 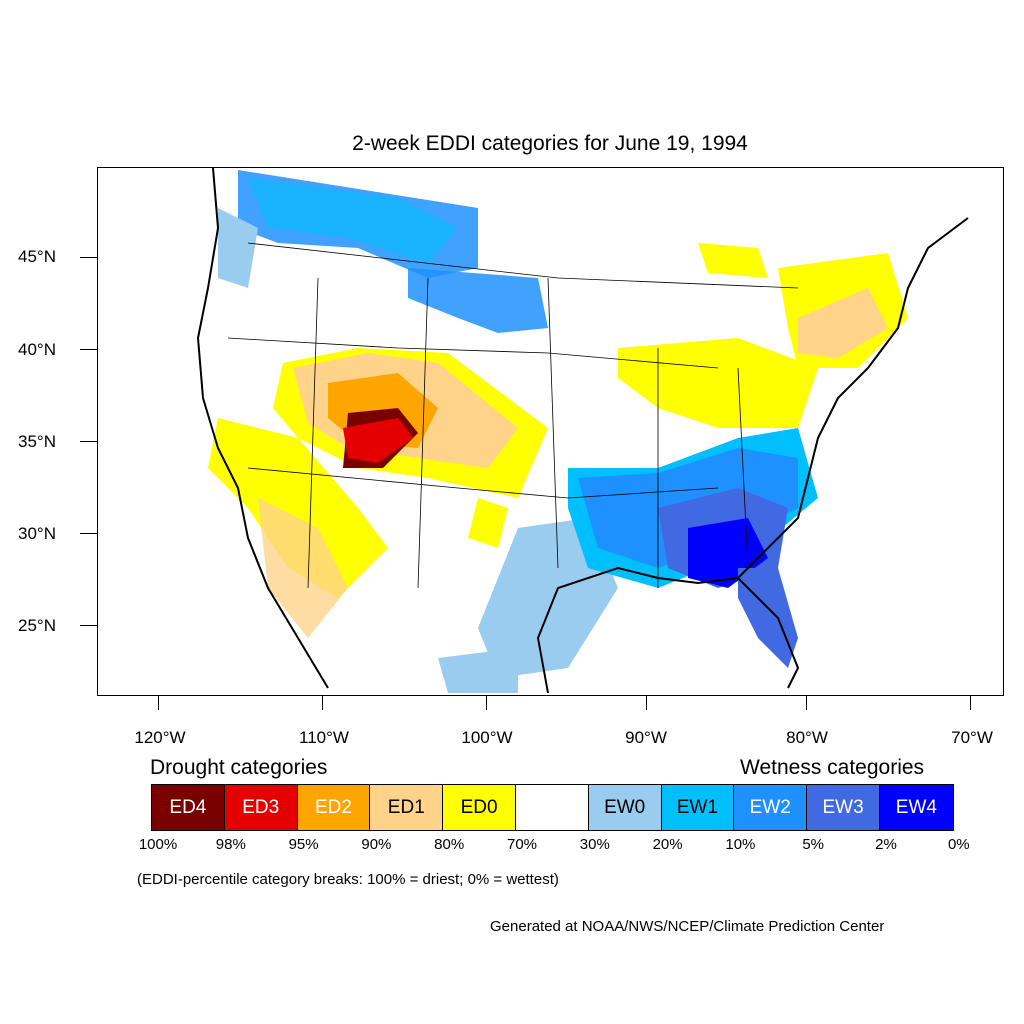 What do you see at coordinates (188, 807) in the screenshot?
I see `legend-cell-ed4: ED4` at bounding box center [188, 807].